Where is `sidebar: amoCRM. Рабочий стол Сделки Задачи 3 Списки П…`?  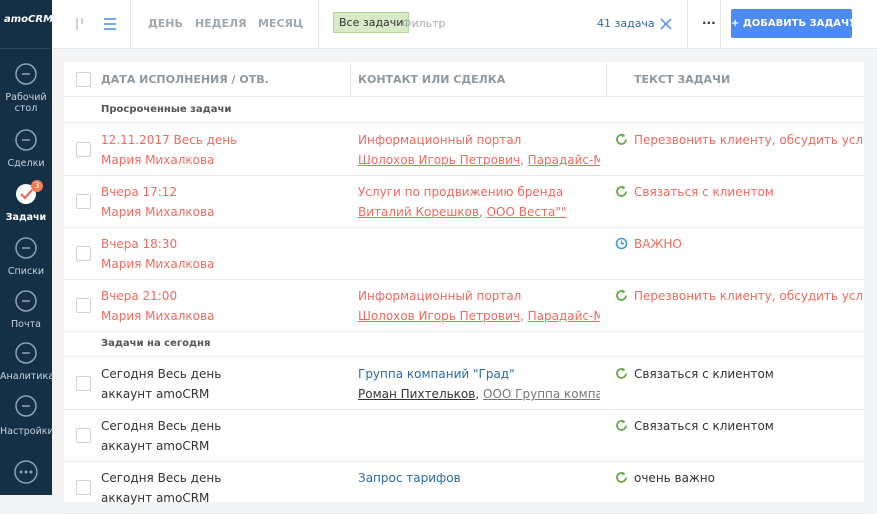
sidebar: amoCRM. Рабочий стол Сделки Задачи 3 Списки П… is located at coordinates (28, 247).